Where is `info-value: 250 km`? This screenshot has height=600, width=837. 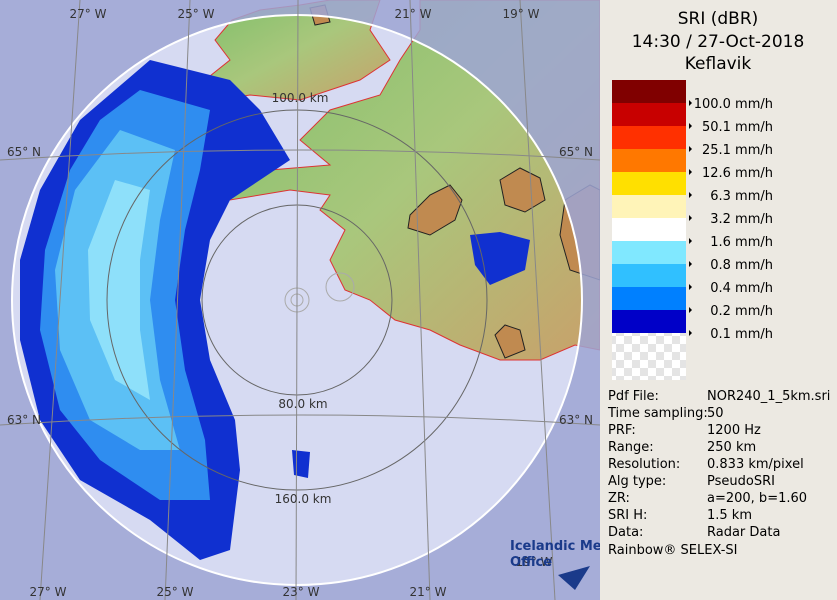 info-value: 250 km is located at coordinates (731, 447).